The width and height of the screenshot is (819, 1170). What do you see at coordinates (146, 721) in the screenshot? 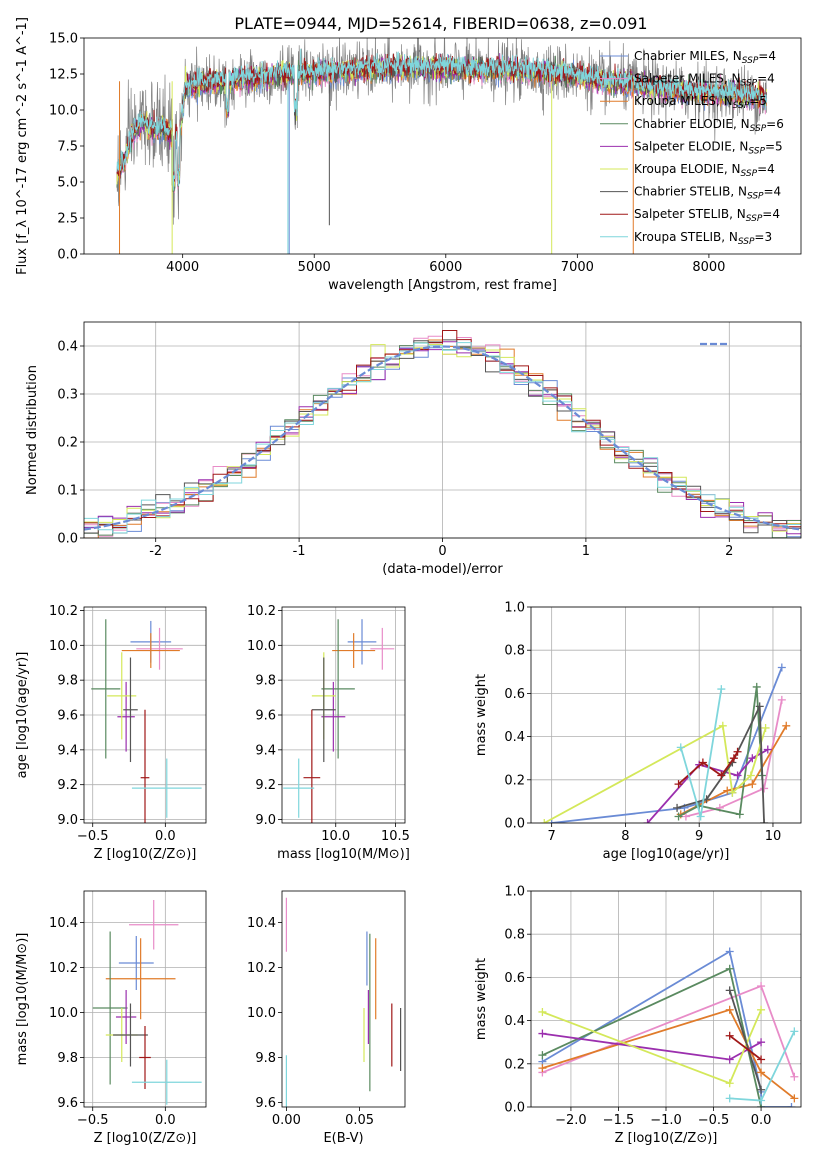
I see `error-bars` at bounding box center [146, 721].